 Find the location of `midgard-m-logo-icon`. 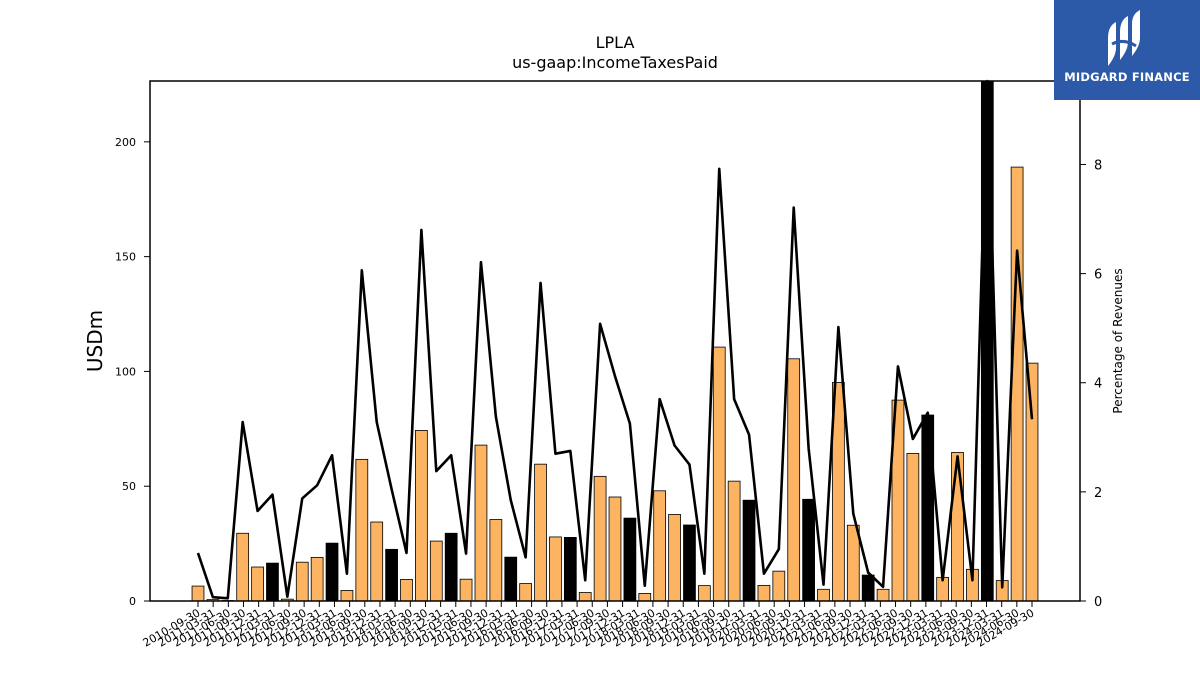

midgard-m-logo-icon is located at coordinates (1124, 38).